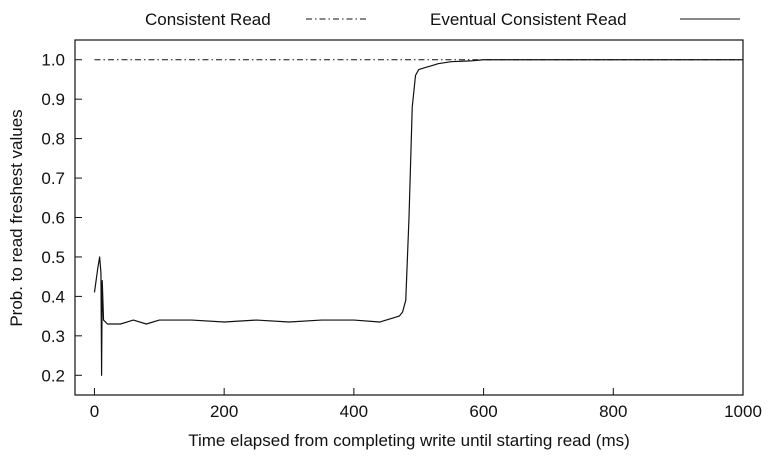  Describe the element at coordinates (743, 411) in the screenshot. I see `x-tick-label-1000: 1000` at that location.